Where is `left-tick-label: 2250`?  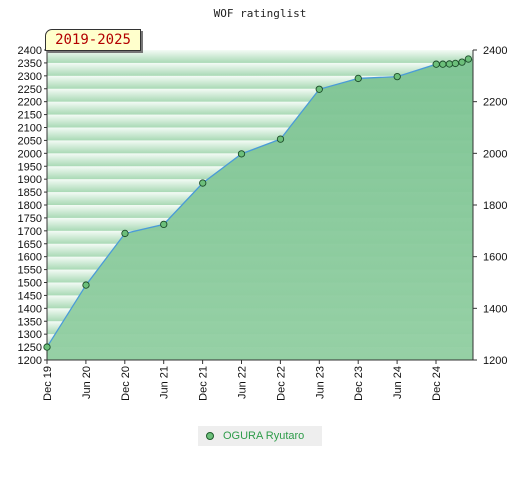 left-tick-label: 2250 is located at coordinates (30, 90).